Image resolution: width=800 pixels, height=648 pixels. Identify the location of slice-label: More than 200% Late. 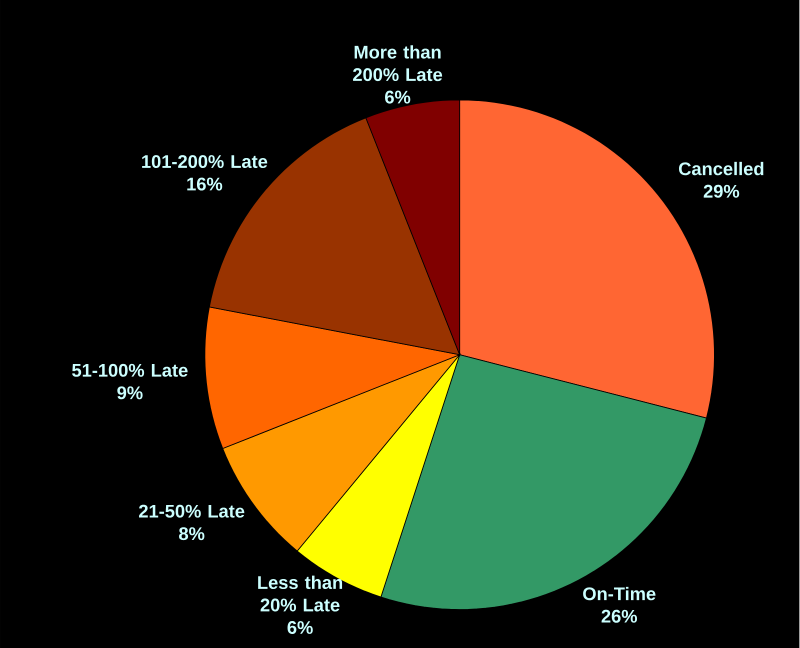
(397, 62).